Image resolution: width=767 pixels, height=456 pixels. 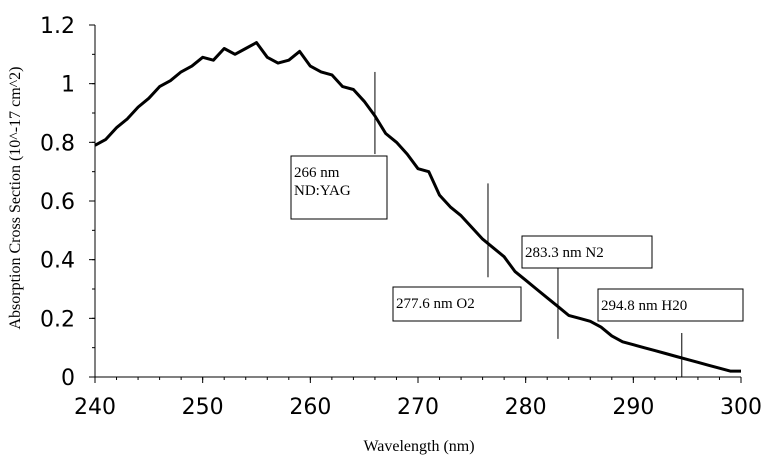 I want to click on x-tick-label: 240, so click(x=95, y=407).